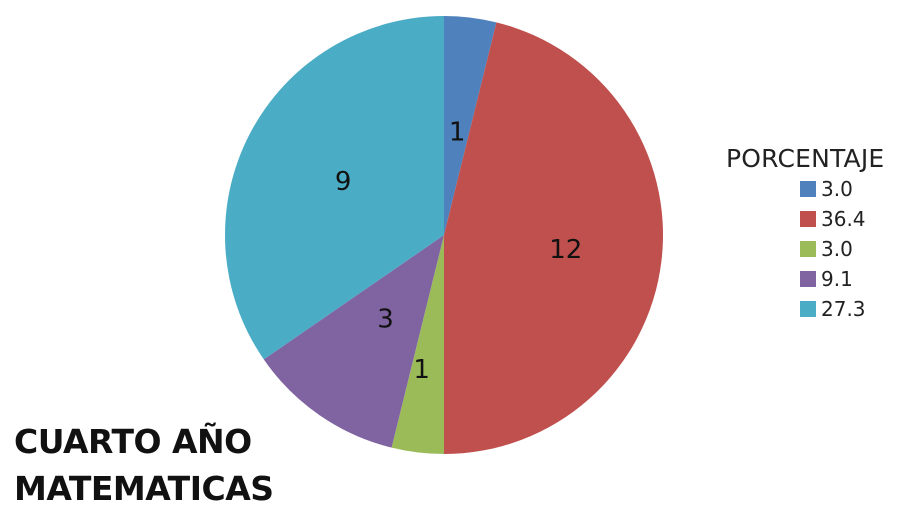 The image size is (916, 513). I want to click on legend-item-1: 3.0, so click(842, 189).